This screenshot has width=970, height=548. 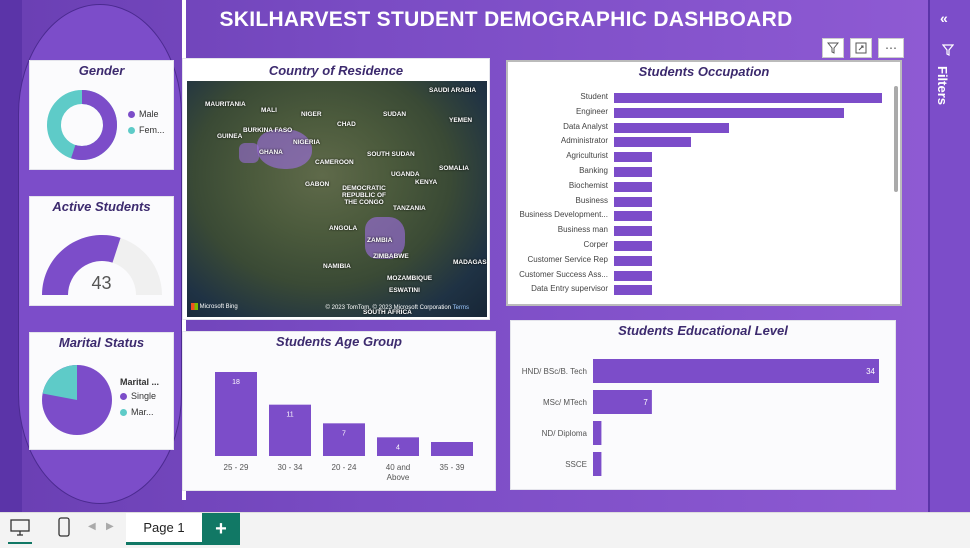 I want to click on map-label: ESWATINI, so click(x=404, y=290).